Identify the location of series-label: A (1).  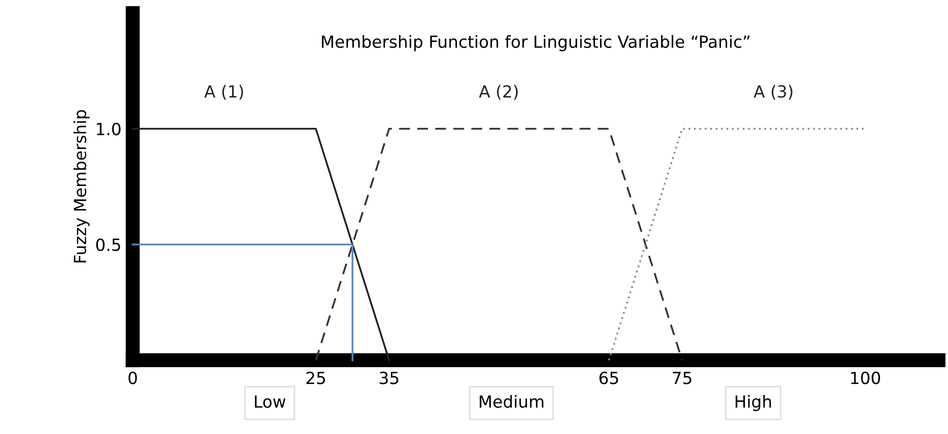
(224, 92).